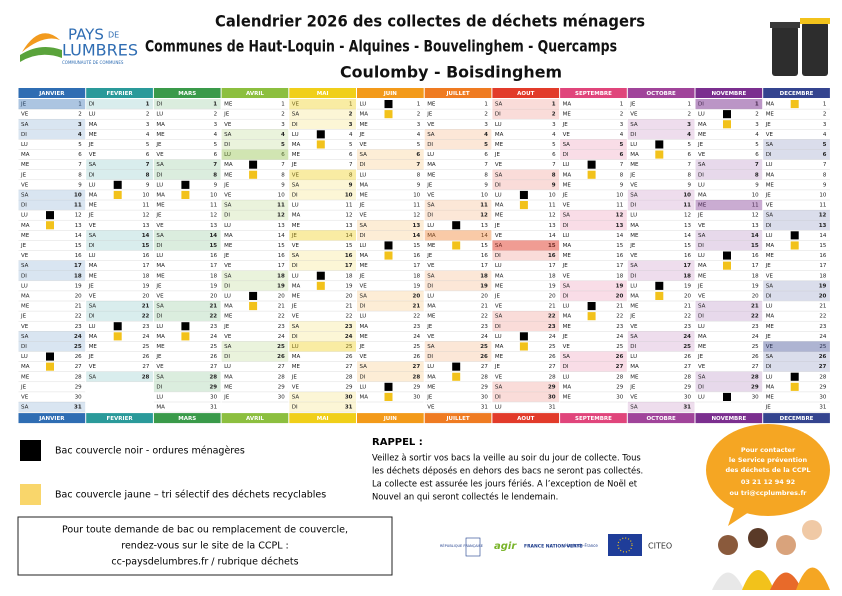 This screenshot has width=842, height=596. I want to click on day-number: 27, so click(755, 367).